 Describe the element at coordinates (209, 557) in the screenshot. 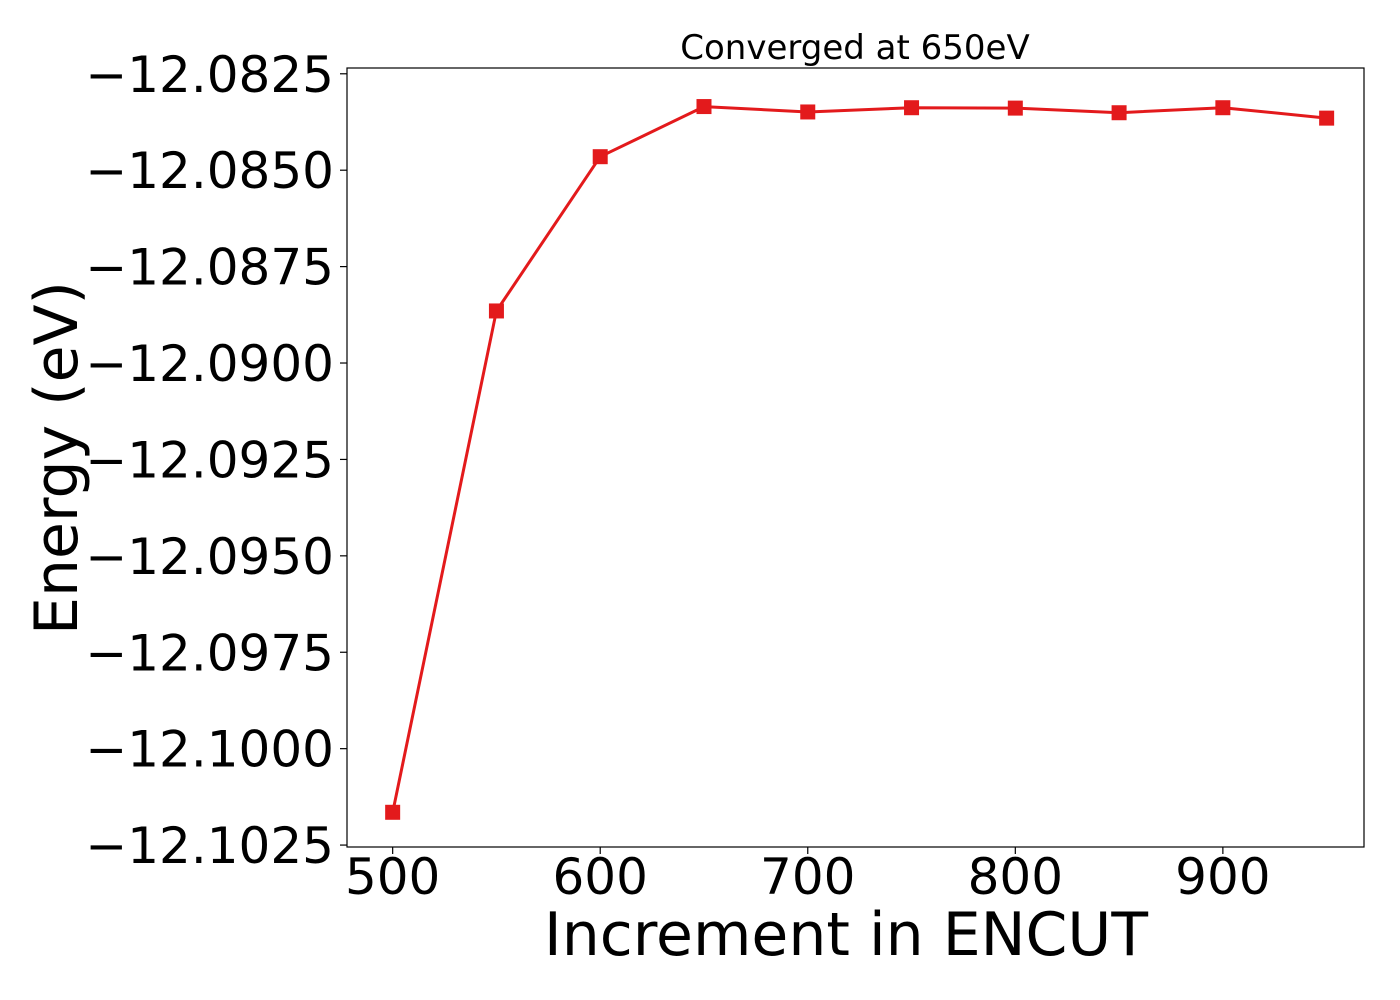

I see `y-tick-label: −12.0950` at that location.